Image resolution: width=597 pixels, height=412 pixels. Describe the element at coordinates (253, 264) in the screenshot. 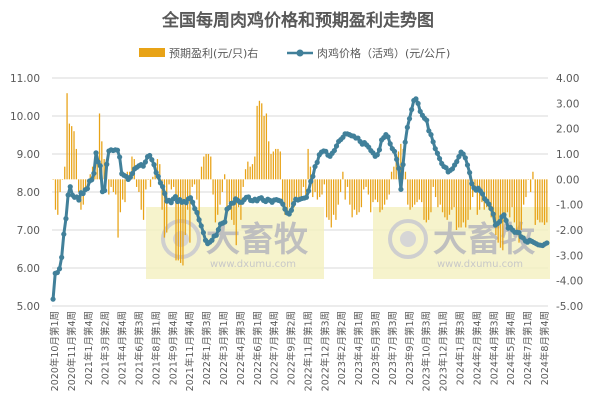

I see `watermark-site: www.dxumu.com` at that location.